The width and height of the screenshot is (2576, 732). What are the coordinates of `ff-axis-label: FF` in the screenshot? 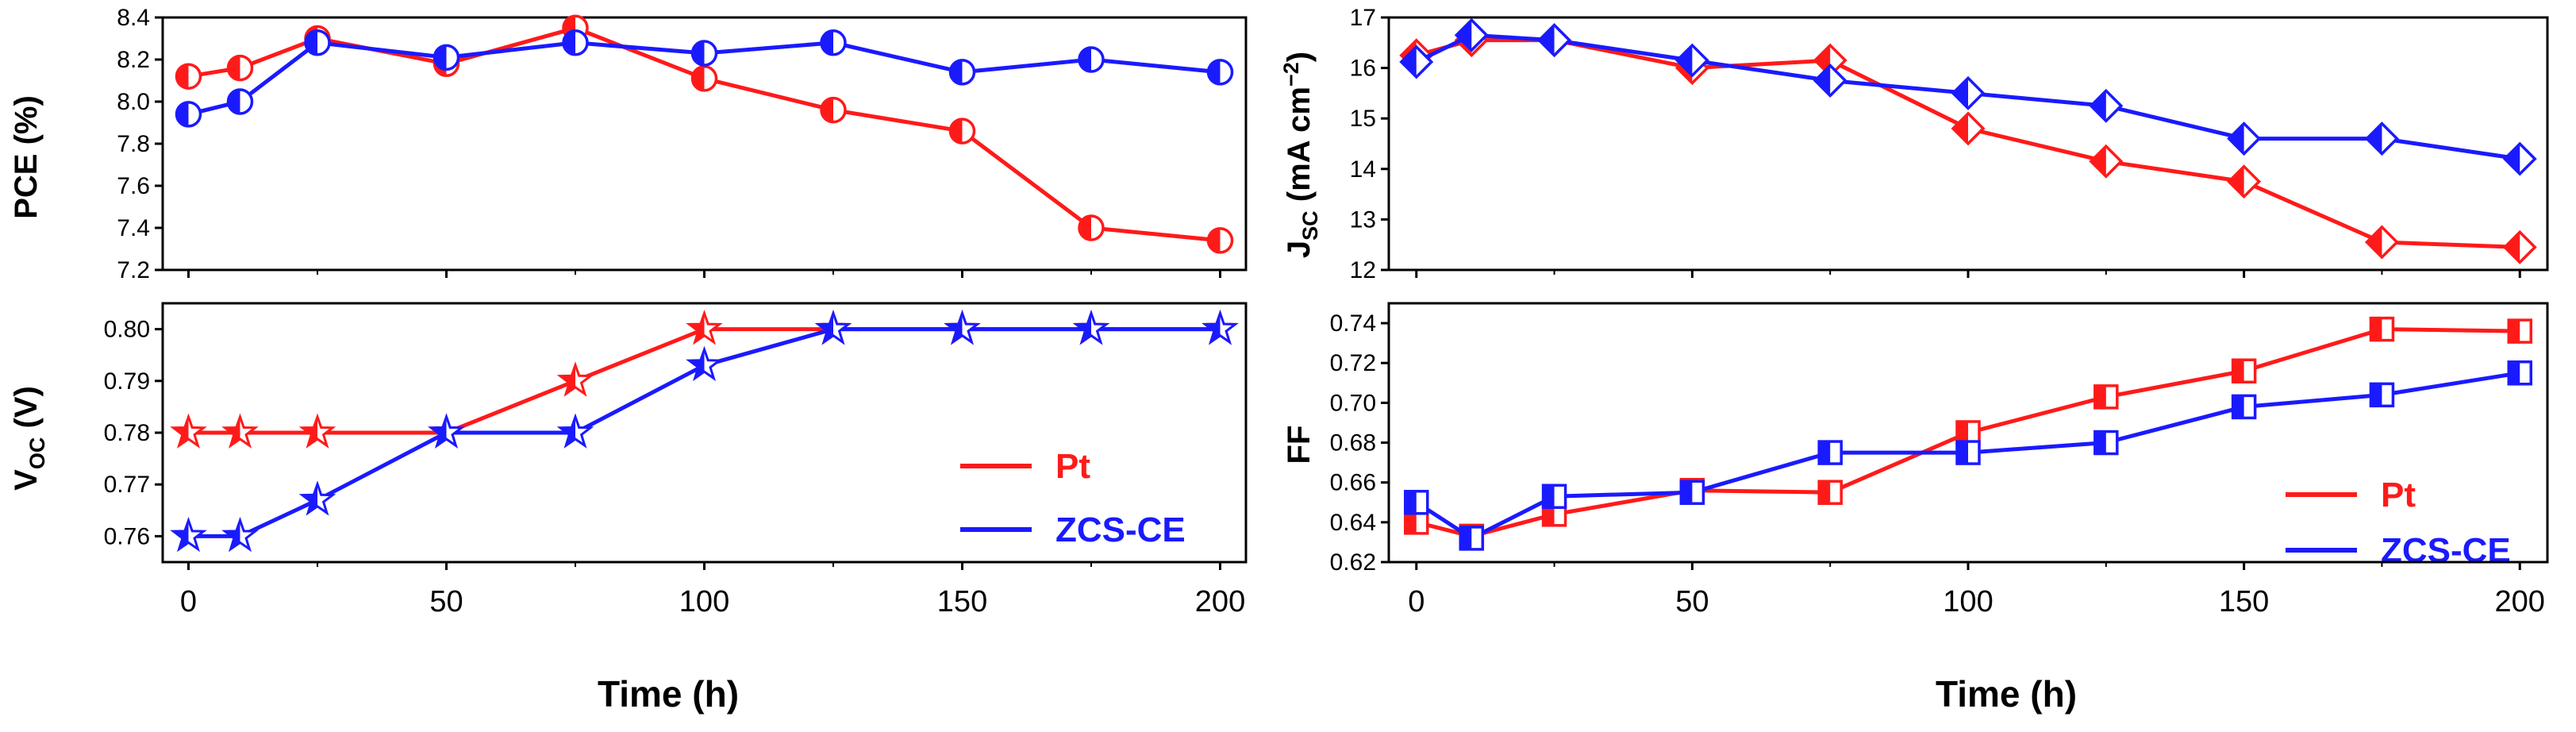 It's located at (1299, 445).